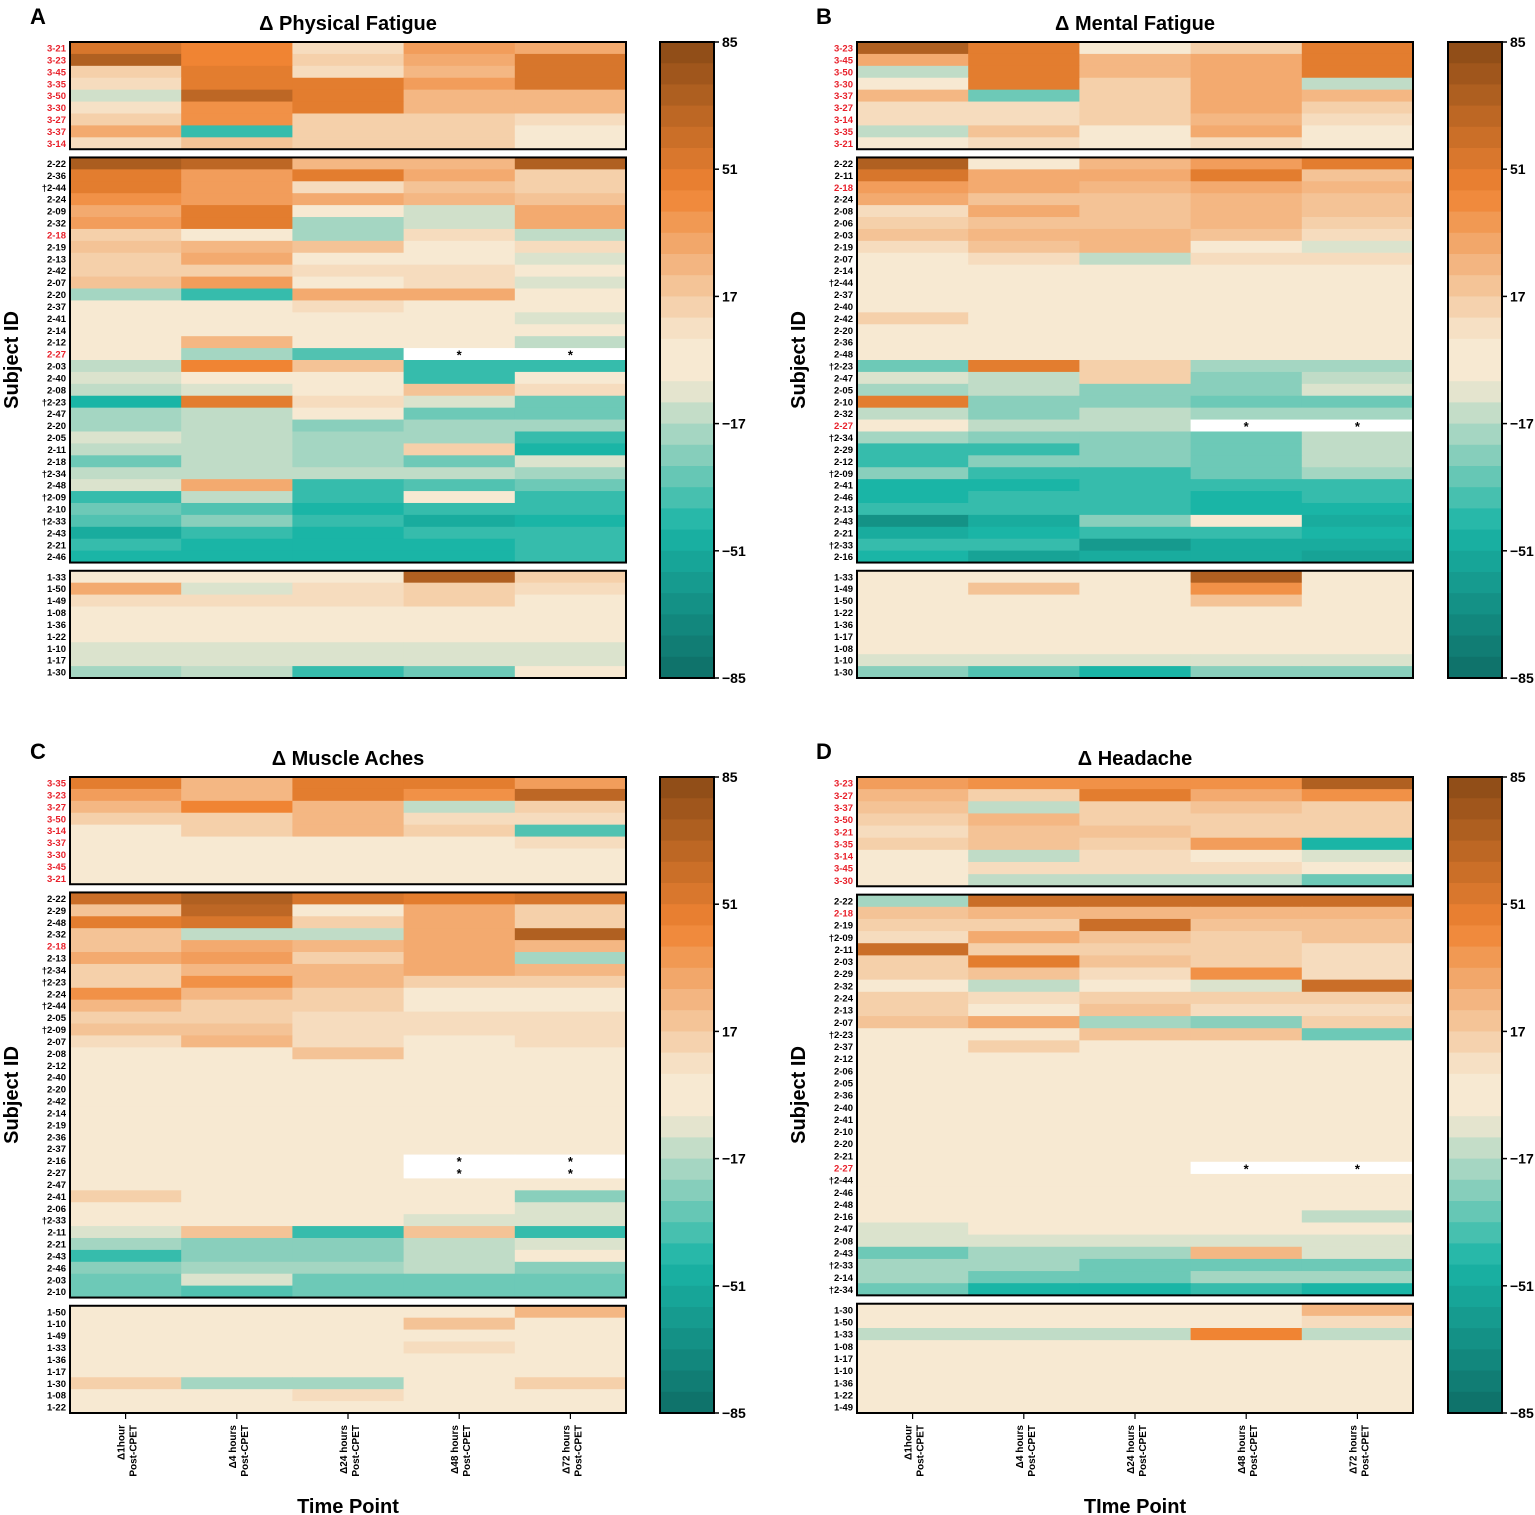 Image resolution: width=1535 pixels, height=1515 pixels. I want to click on subject-id-label: 3-35, so click(57, 84).